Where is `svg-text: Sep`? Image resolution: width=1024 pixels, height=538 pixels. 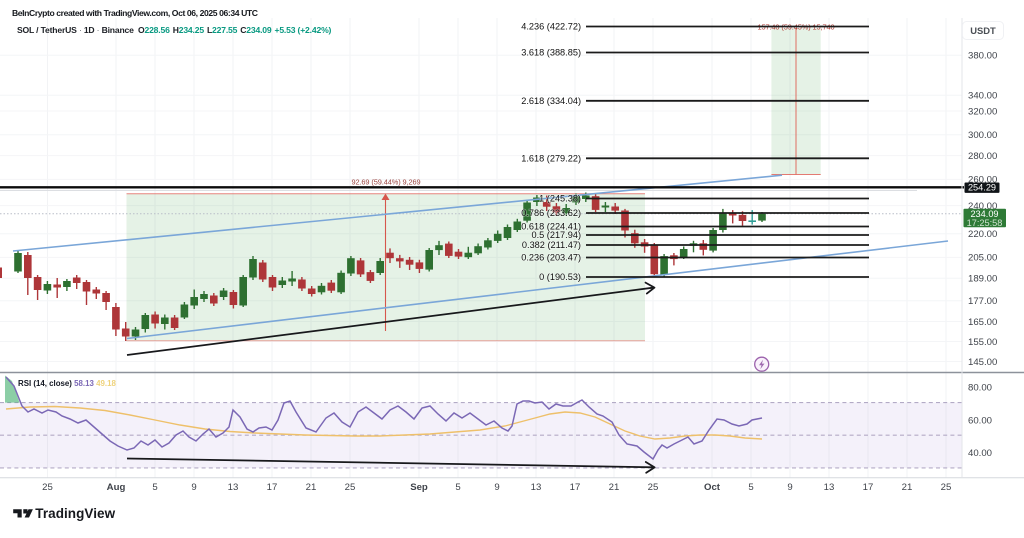 svg-text: Sep is located at coordinates (419, 487).